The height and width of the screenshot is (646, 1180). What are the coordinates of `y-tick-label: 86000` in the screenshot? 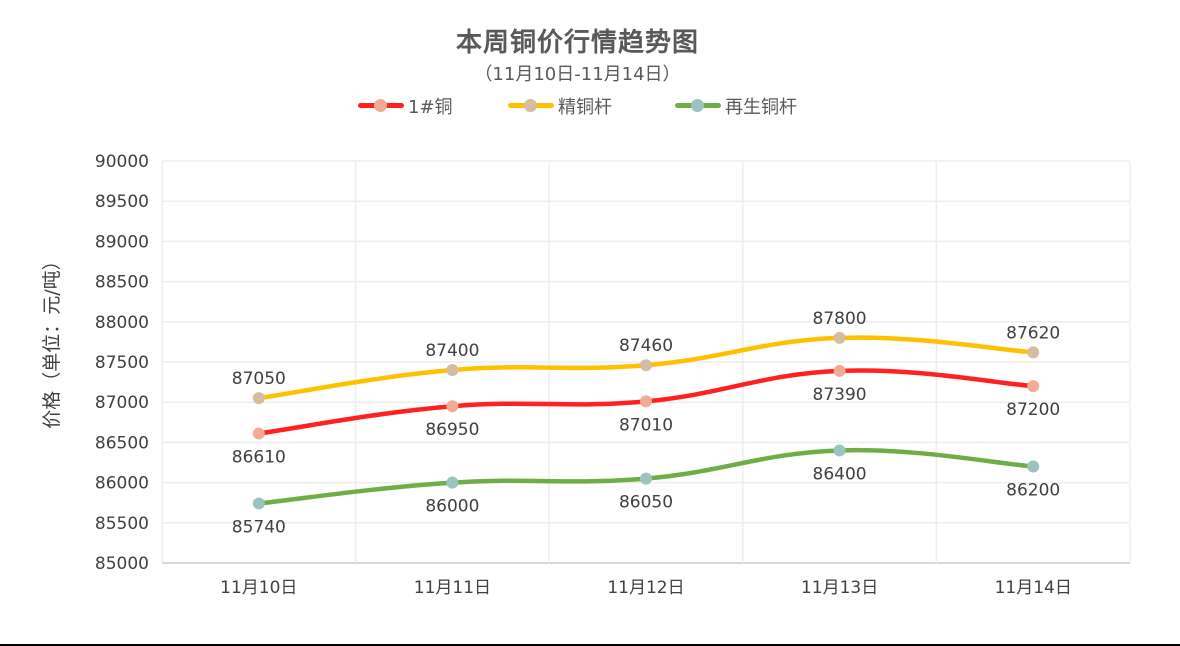 It's located at (122, 484).